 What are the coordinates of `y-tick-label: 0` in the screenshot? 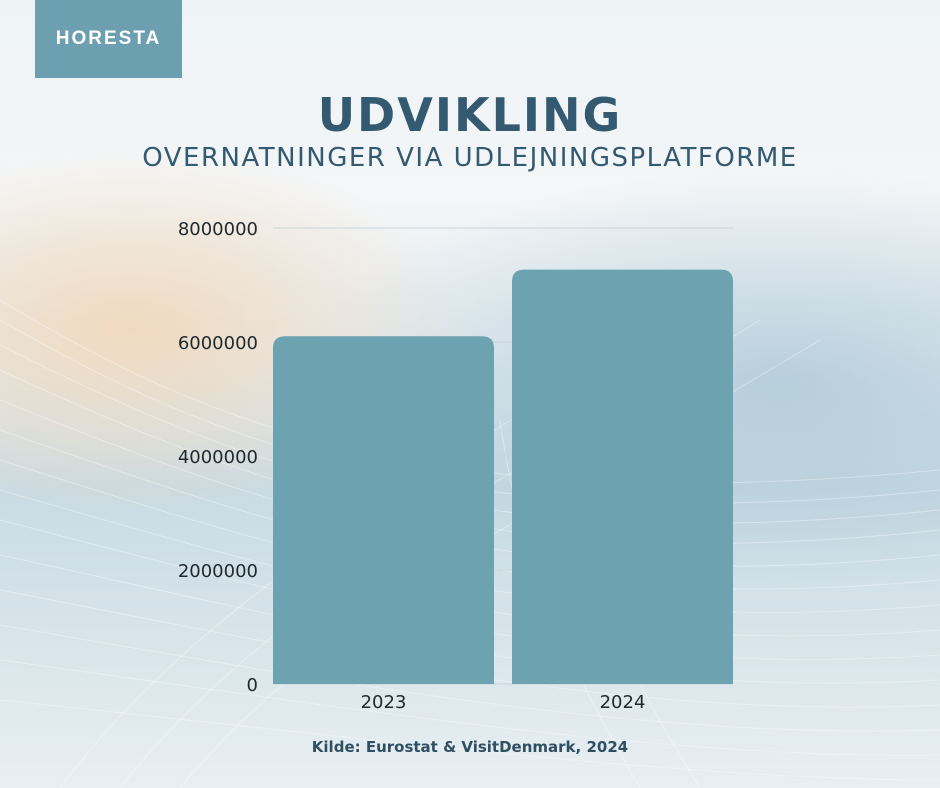 It's located at (252, 685).